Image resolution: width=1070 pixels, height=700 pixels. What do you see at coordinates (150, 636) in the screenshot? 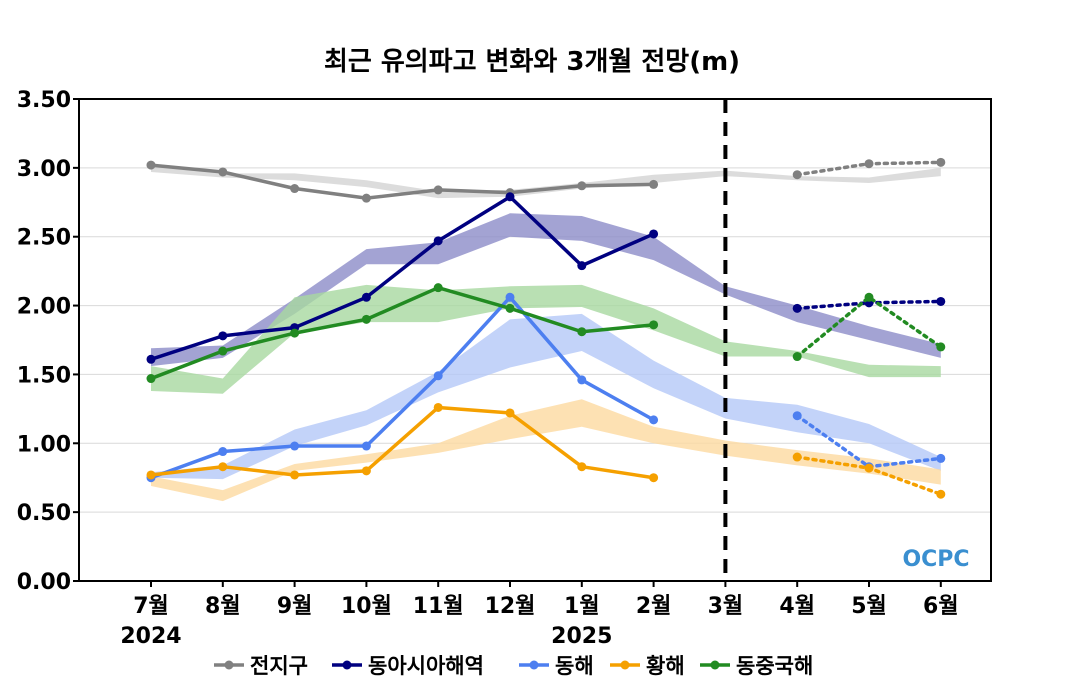
I see `x-year-label: 2024` at bounding box center [150, 636].